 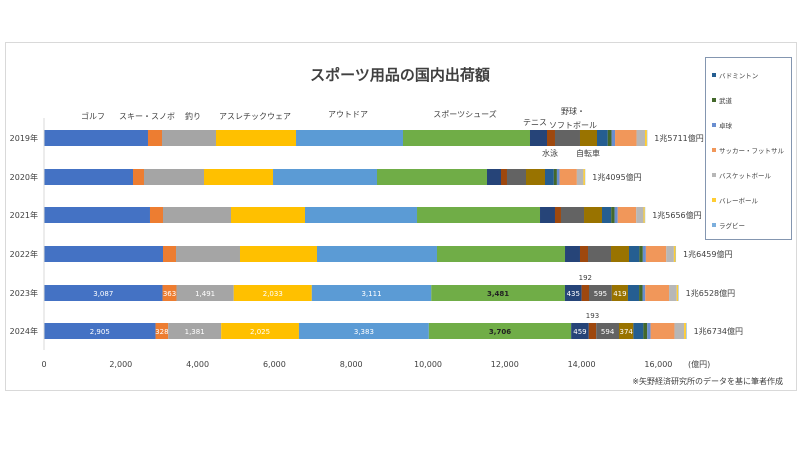 I want to click on year-label: 2020年, so click(x=24, y=177).